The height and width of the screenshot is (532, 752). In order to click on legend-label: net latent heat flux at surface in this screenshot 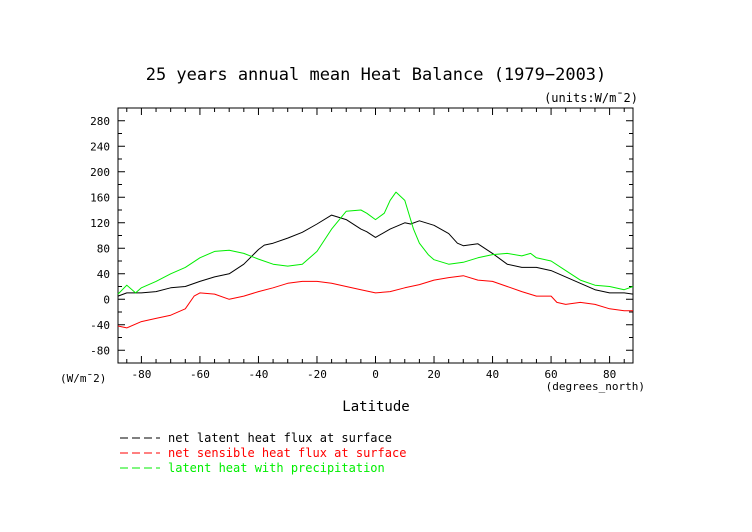, I will do `click(280, 438)`.